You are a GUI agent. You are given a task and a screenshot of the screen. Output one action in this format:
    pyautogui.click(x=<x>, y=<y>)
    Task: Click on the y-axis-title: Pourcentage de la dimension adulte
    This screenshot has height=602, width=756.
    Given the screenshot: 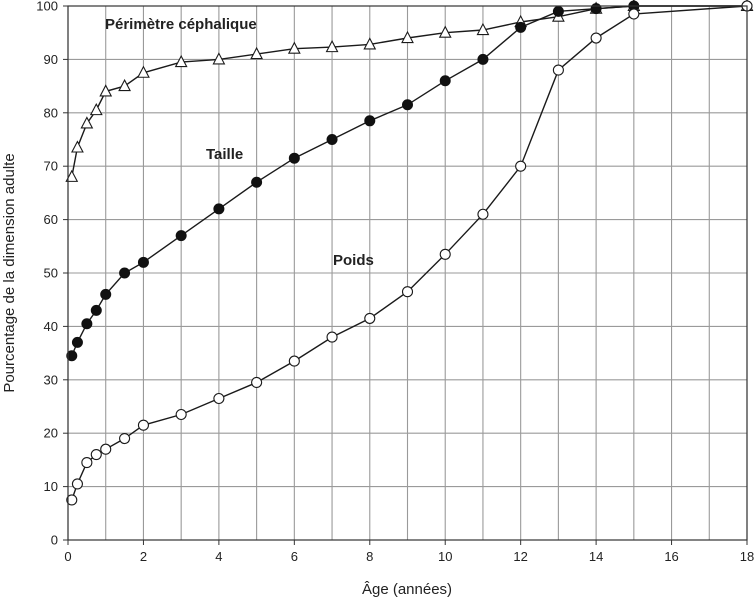 What is the action you would take?
    pyautogui.click(x=9, y=272)
    